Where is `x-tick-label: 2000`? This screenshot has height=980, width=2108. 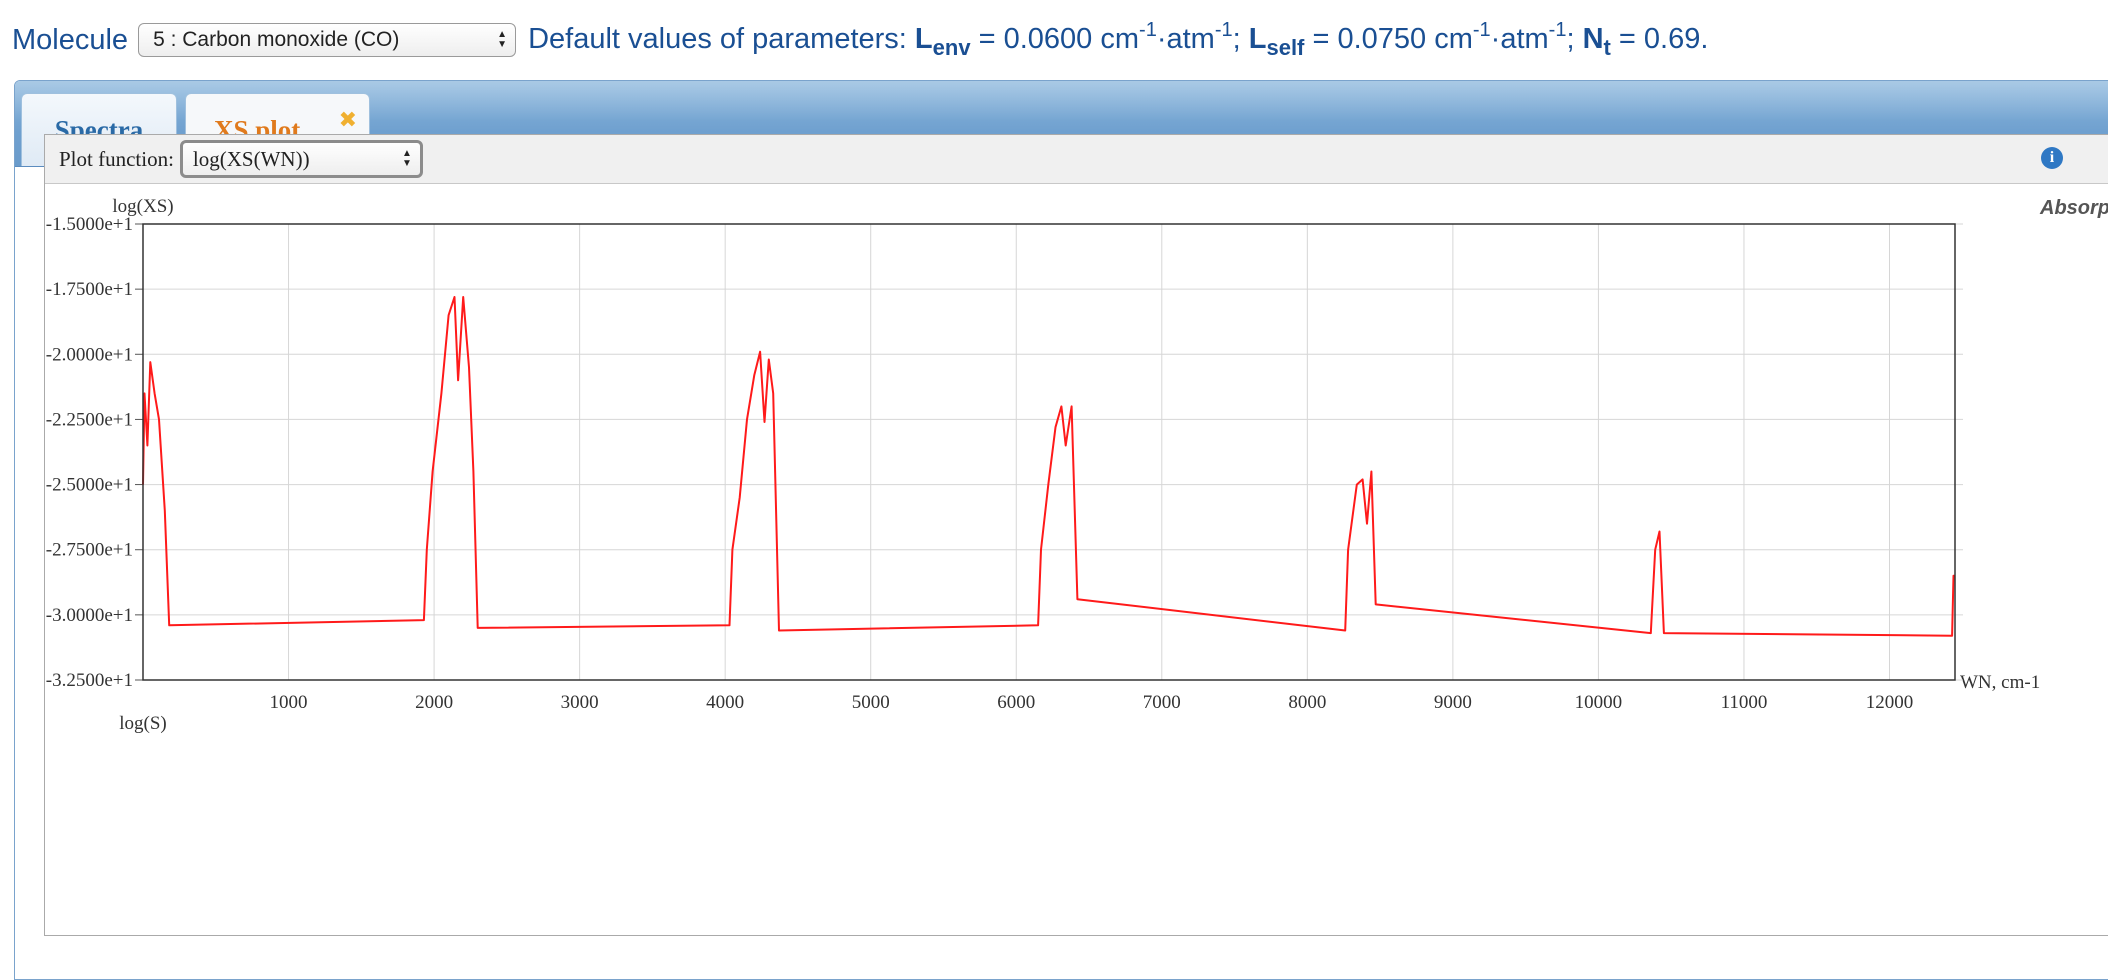 x-tick-label: 2000 is located at coordinates (434, 702).